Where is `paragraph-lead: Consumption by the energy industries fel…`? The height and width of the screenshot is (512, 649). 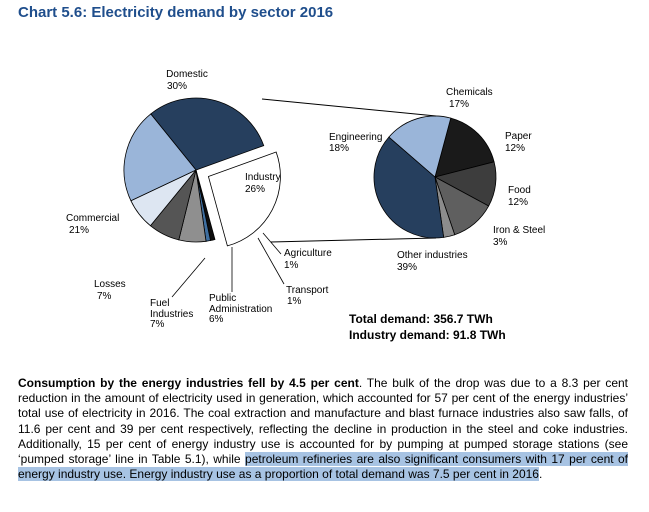 paragraph-lead: Consumption by the energy industries fel… is located at coordinates (188, 383).